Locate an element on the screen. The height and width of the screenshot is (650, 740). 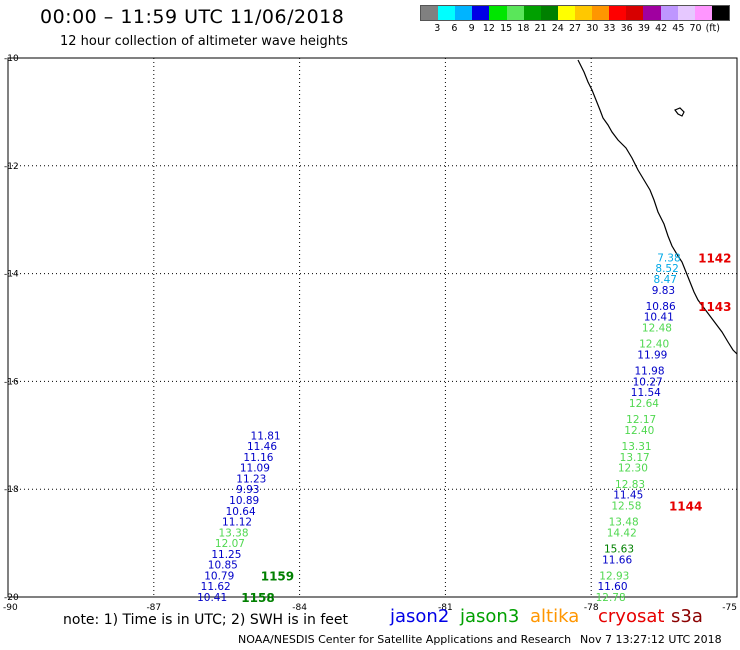
lat-tick-label: -20 is located at coordinates (11, 598).